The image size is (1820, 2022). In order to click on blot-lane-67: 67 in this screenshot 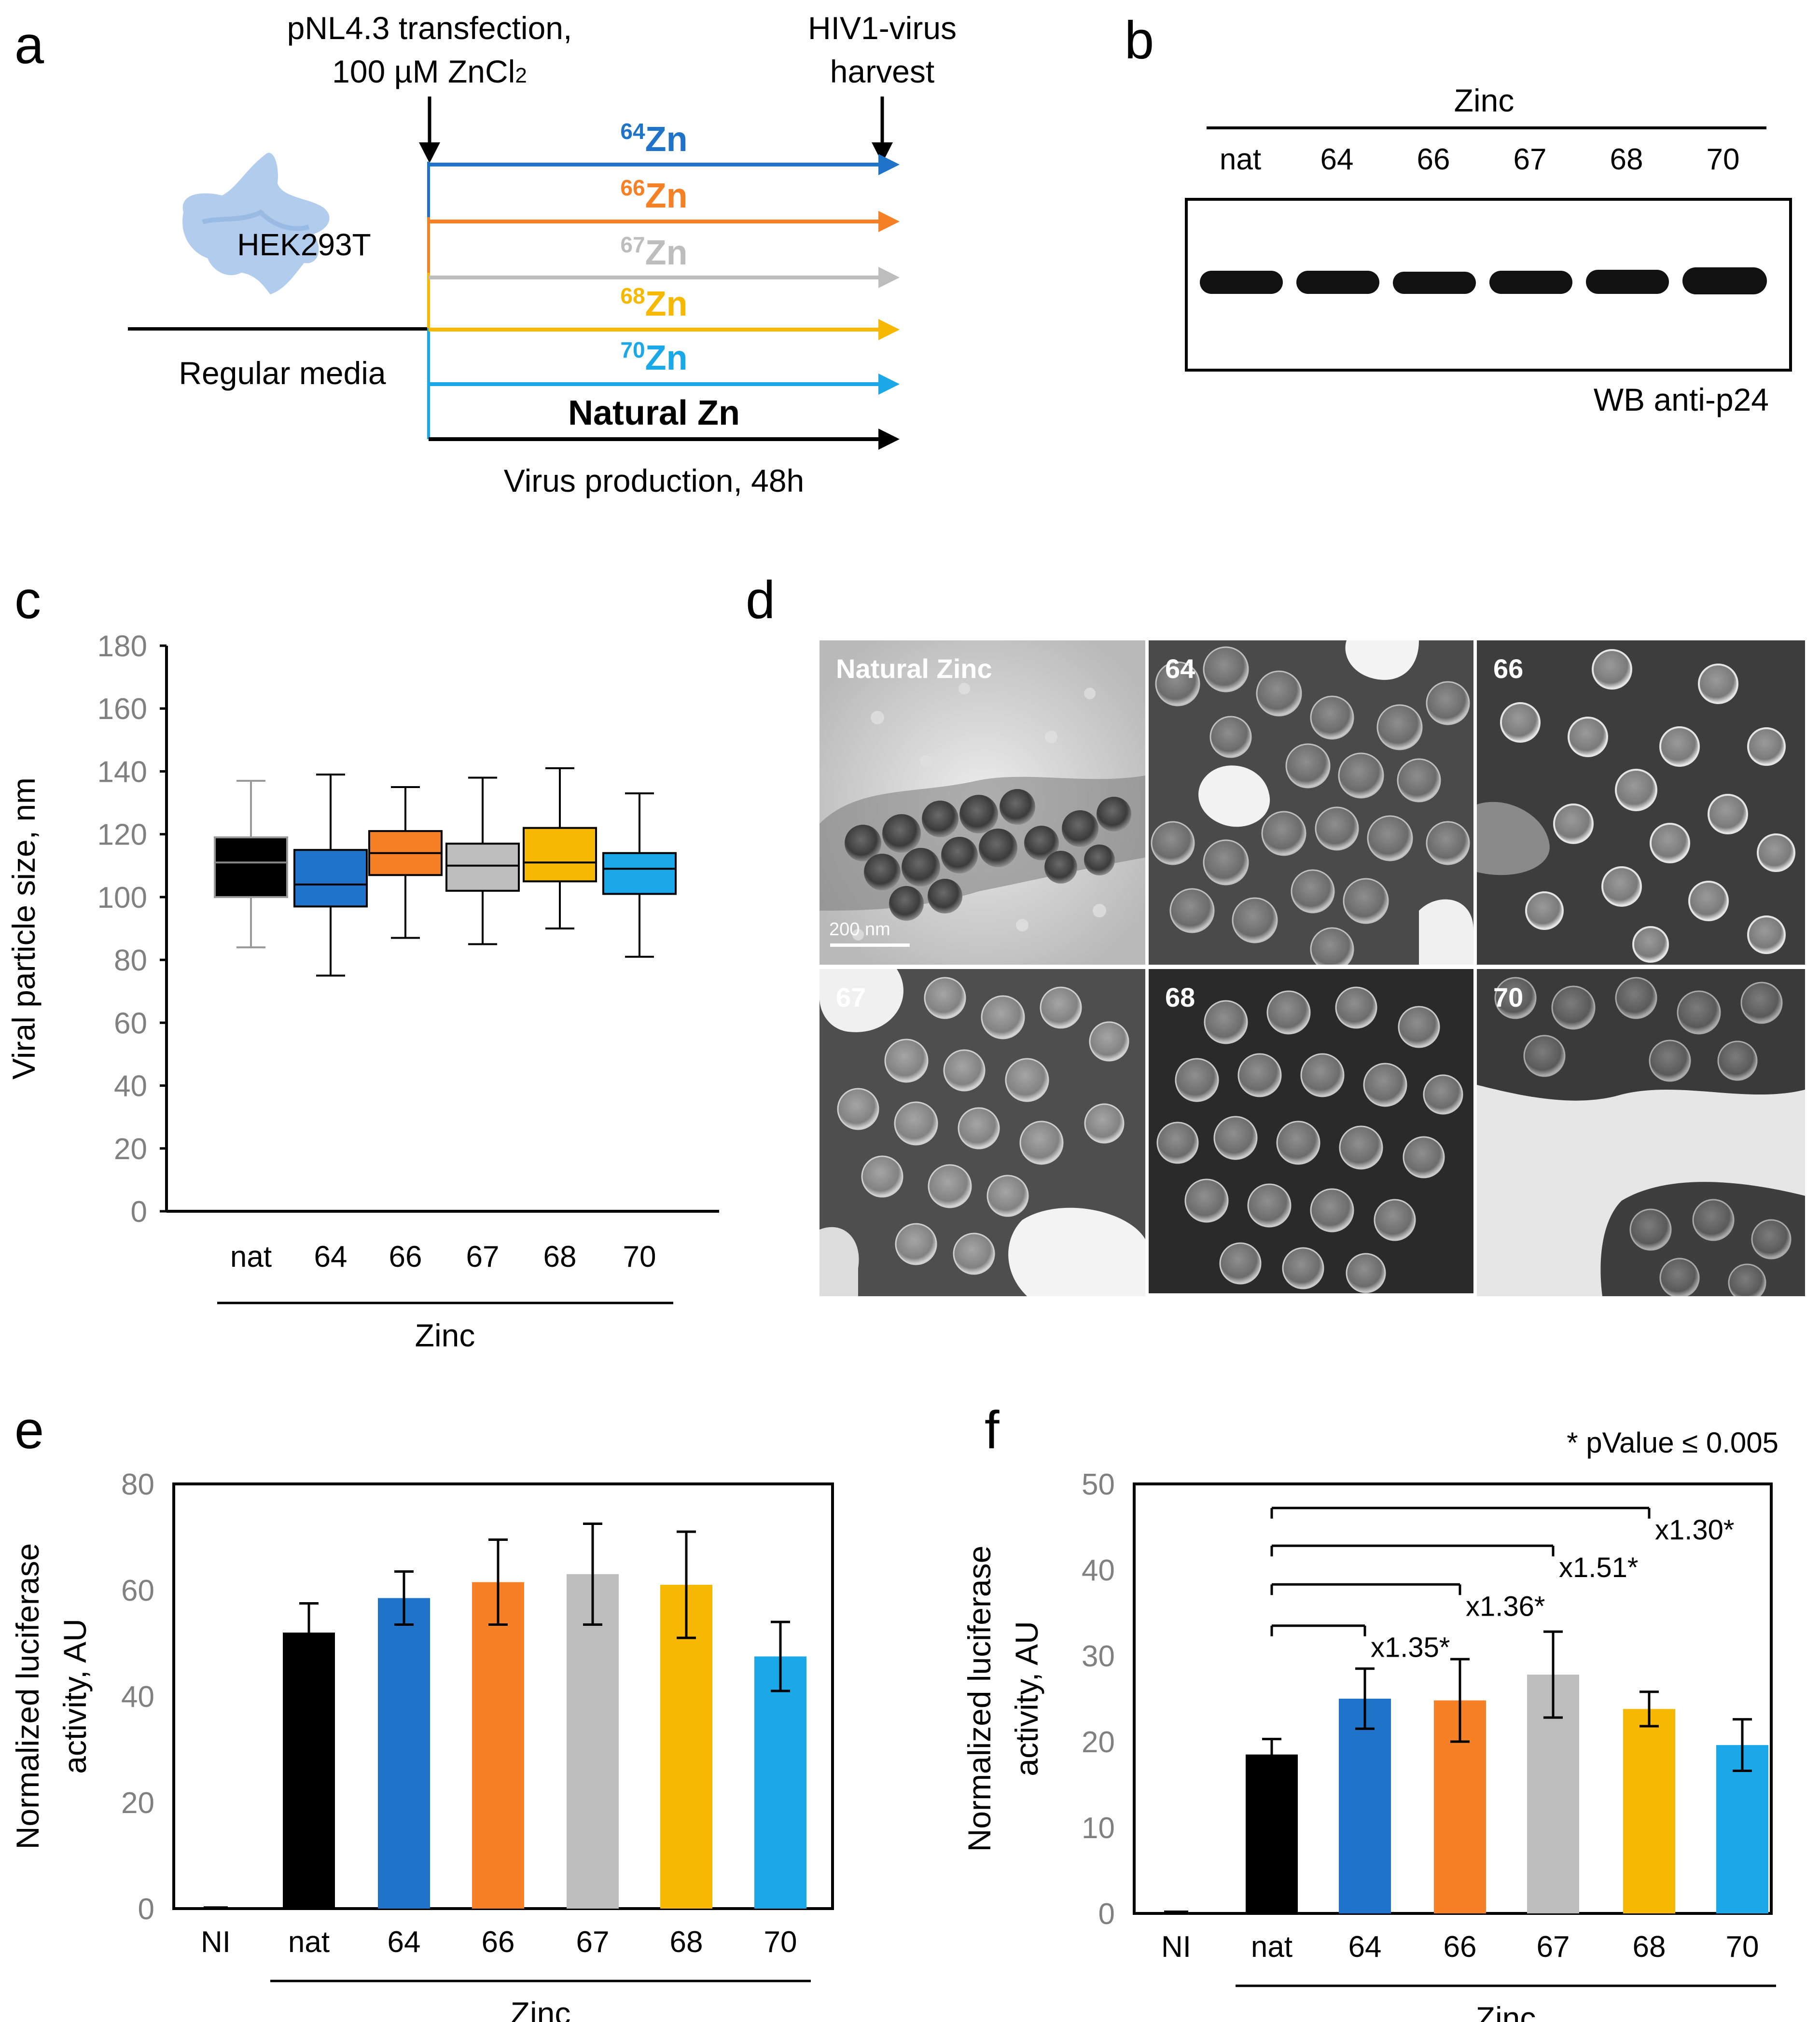, I will do `click(1530, 159)`.